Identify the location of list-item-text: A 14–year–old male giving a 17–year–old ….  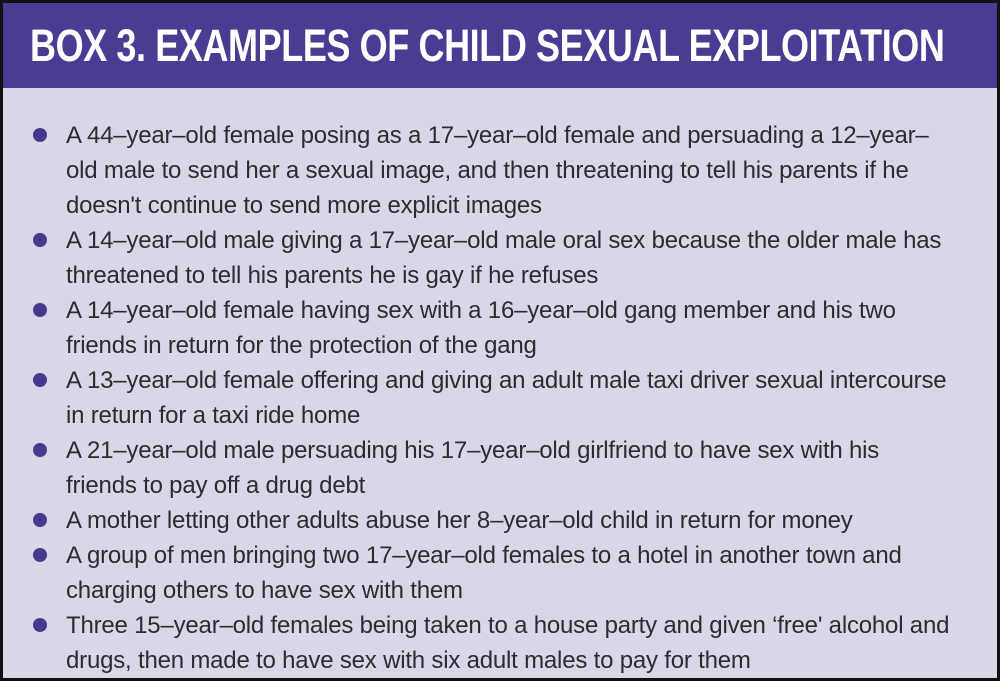
(504, 258).